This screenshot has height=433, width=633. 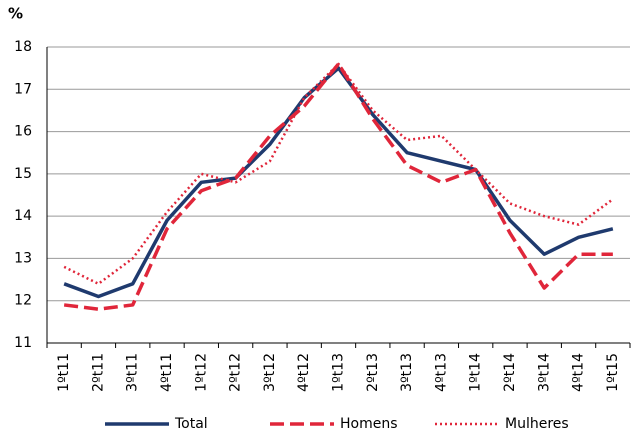 I want to click on x-tick-label: 2ºt12, so click(x=236, y=372).